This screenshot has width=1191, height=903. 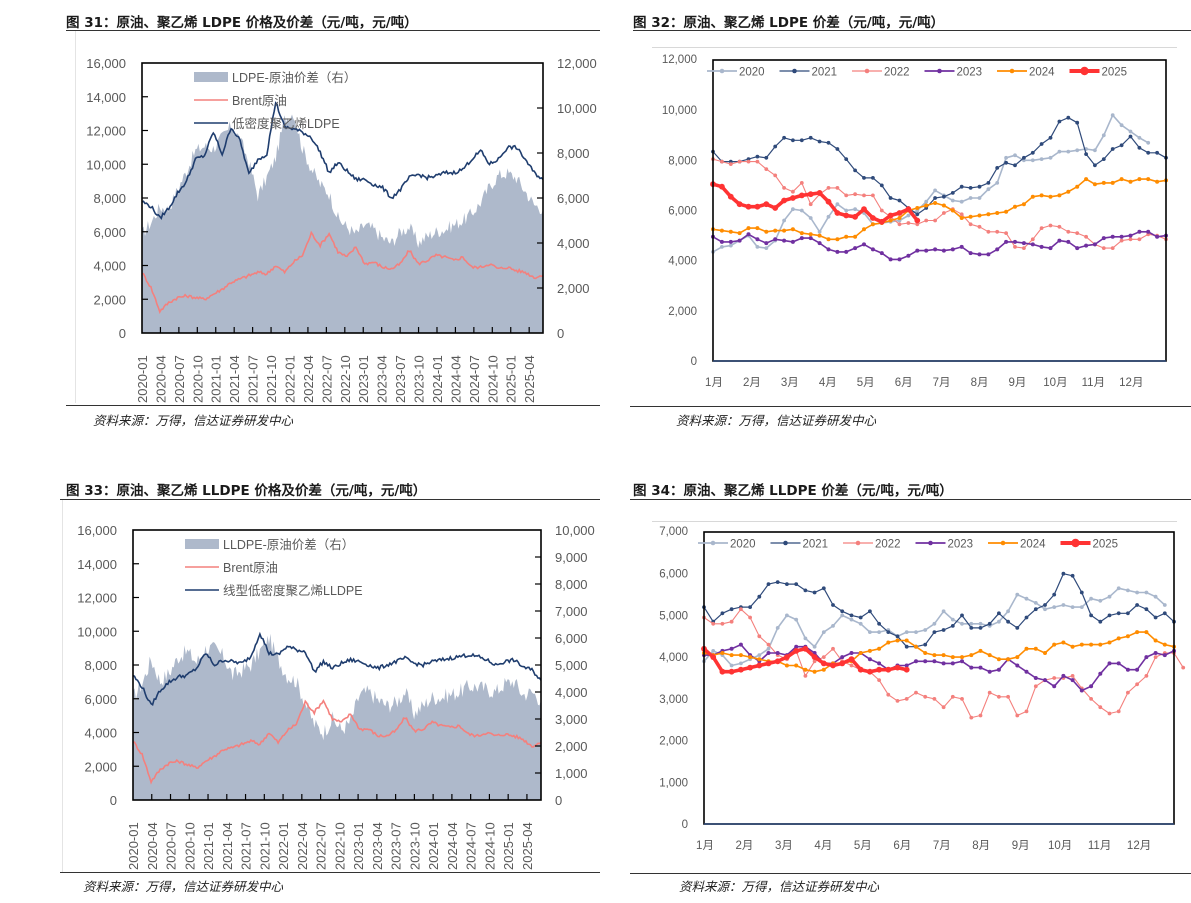 I want to click on left-axis-tick-label: 14,000, so click(x=106, y=97).